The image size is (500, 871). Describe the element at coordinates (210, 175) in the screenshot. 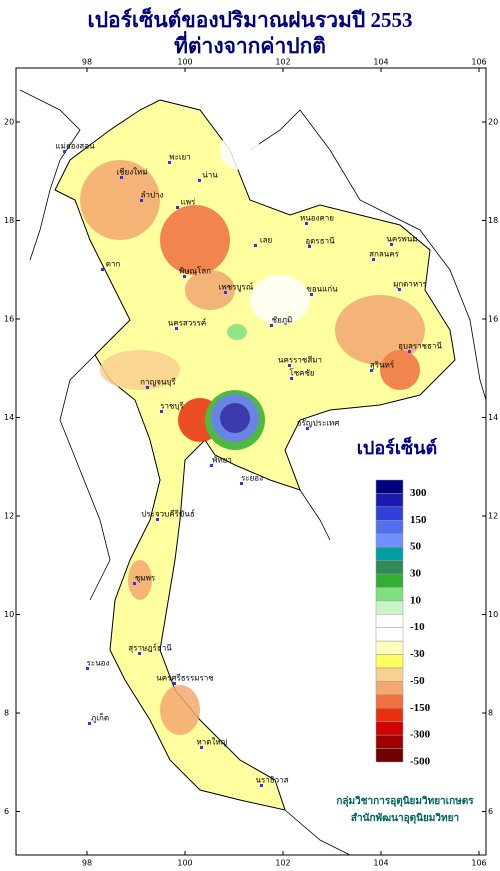

I see `place-label: น่าน` at that location.